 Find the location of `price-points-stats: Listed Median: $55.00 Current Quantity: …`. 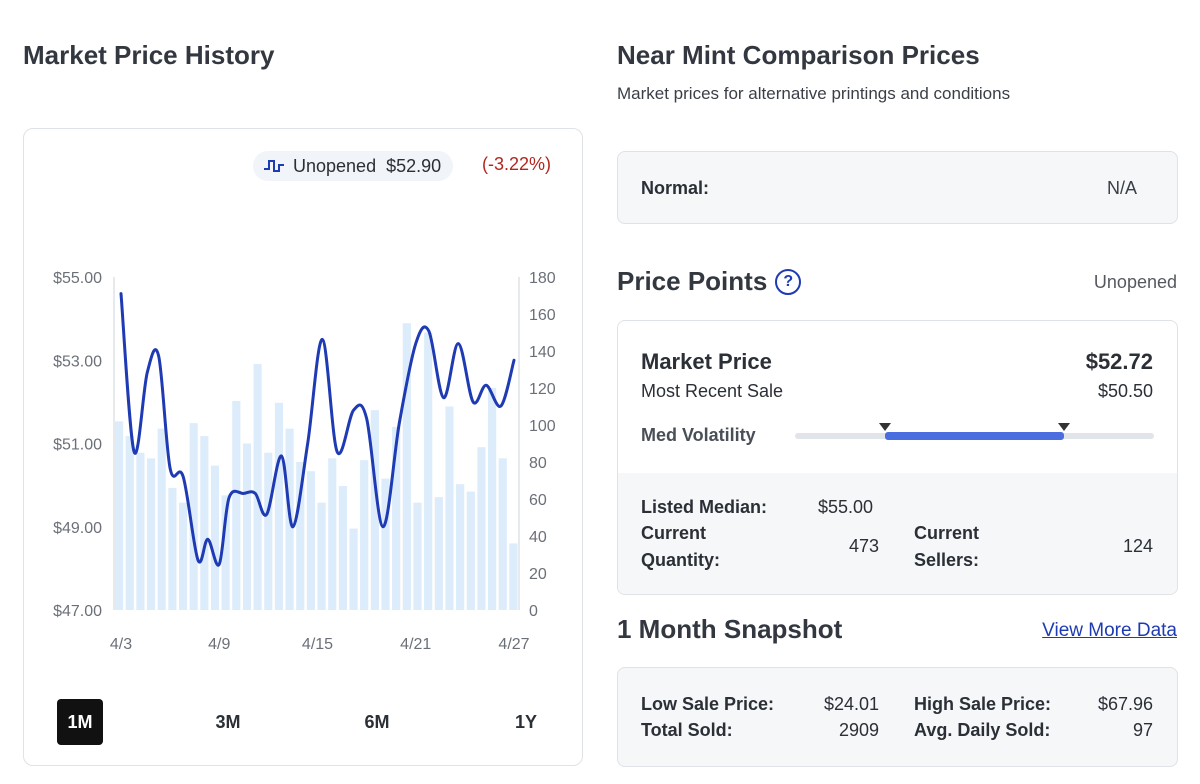

price-points-stats: Listed Median: $55.00 Current Quantity: … is located at coordinates (897, 533).